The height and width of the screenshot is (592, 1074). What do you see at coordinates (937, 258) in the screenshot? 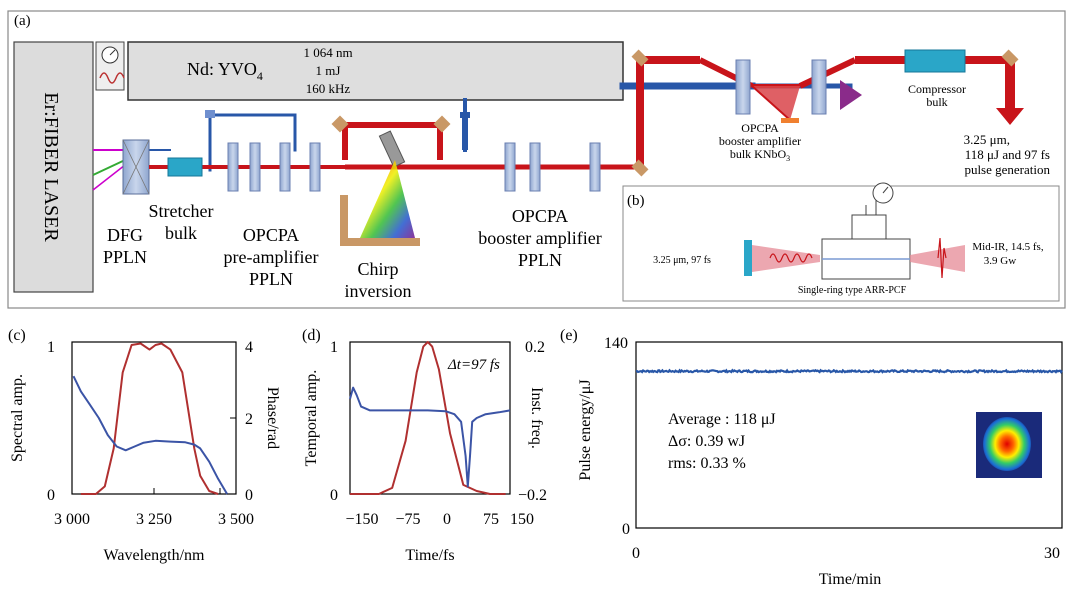
I see `output-pulse` at bounding box center [937, 258].